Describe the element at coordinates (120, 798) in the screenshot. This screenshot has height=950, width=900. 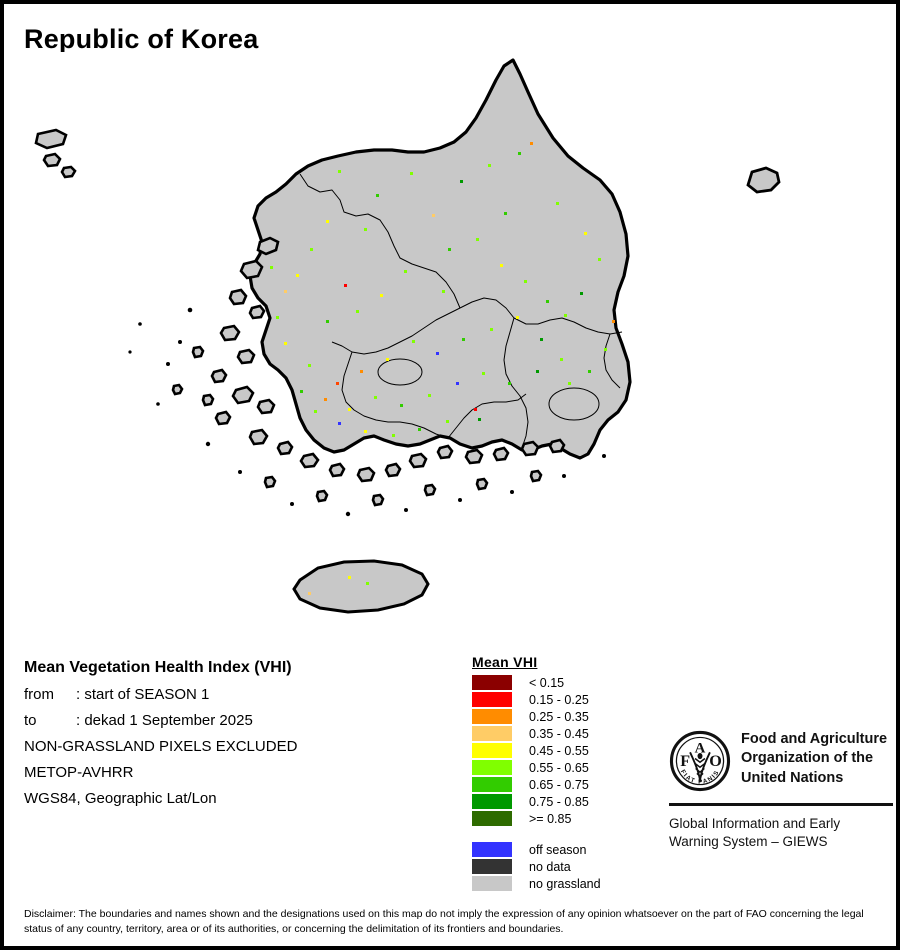
I see `caption-projection: WGS84, Geographic Lat/Lon` at that location.